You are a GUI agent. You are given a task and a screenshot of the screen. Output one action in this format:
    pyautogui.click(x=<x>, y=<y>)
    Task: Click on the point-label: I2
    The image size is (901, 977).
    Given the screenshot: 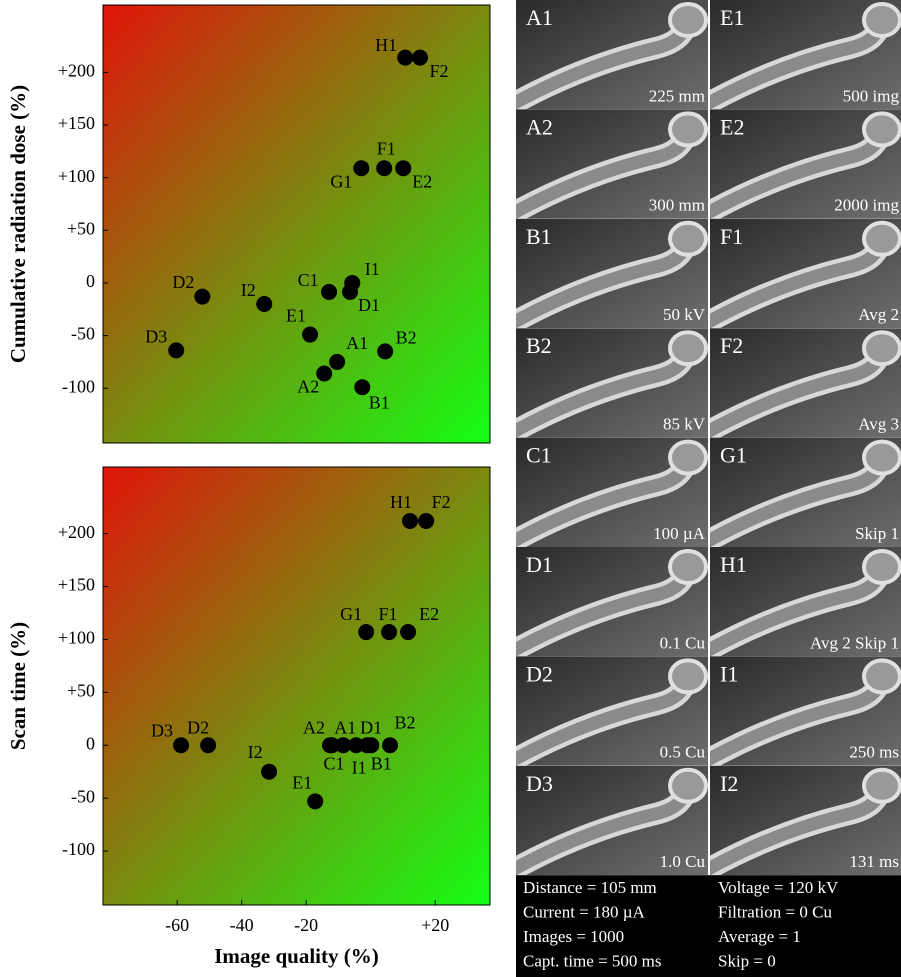 What is the action you would take?
    pyautogui.click(x=255, y=752)
    